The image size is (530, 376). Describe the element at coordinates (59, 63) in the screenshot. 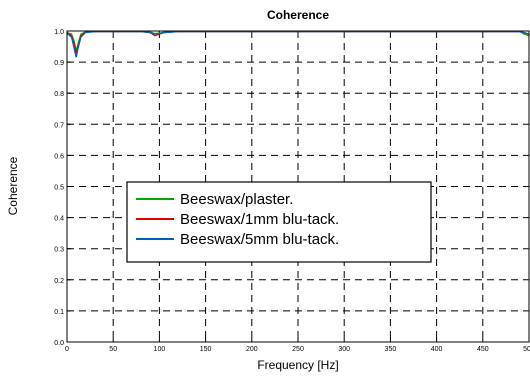

I see `y-tick-label: 0.9` at that location.